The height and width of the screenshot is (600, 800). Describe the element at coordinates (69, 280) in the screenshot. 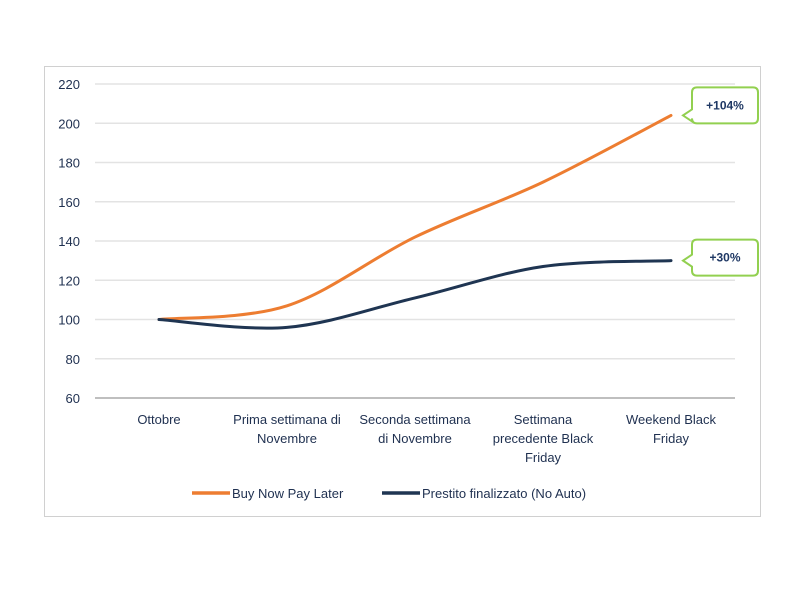

I see `y-tick-label: 120` at that location.